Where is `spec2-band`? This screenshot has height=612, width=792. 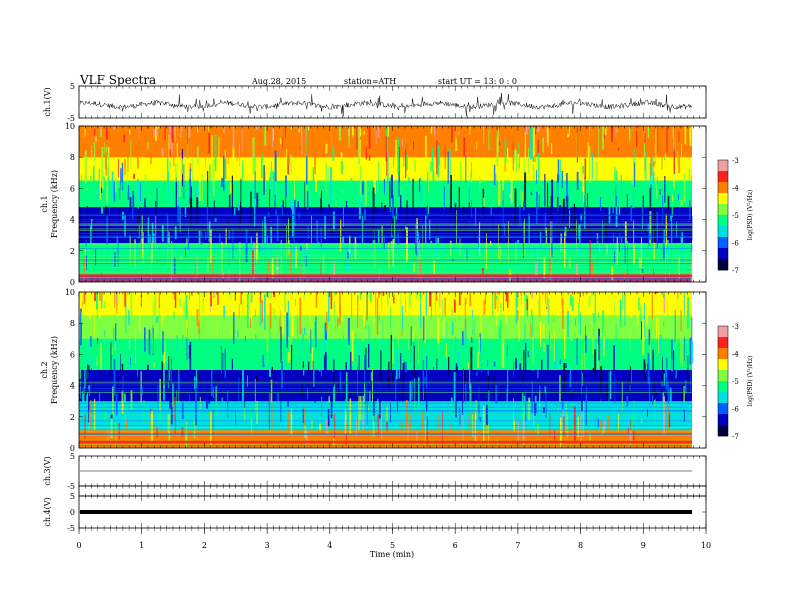 spec2-band is located at coordinates (385, 415).